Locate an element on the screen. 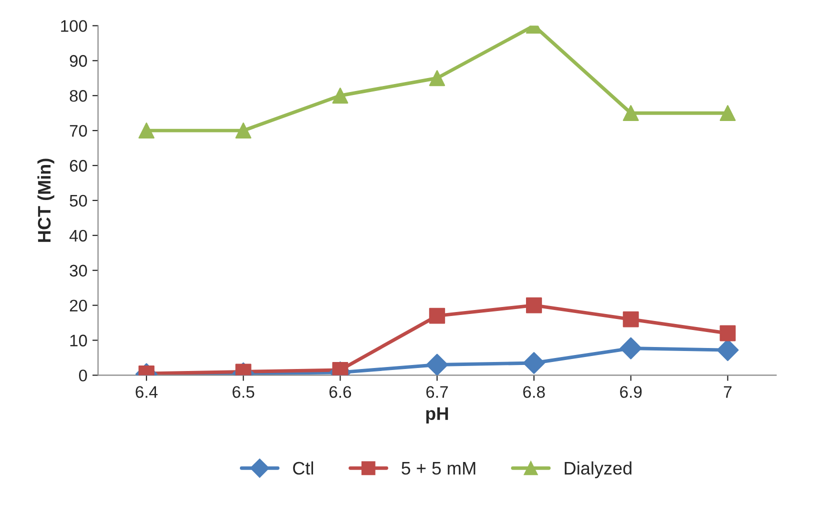 The image size is (817, 514). y-tick-label: 90 is located at coordinates (78, 61).